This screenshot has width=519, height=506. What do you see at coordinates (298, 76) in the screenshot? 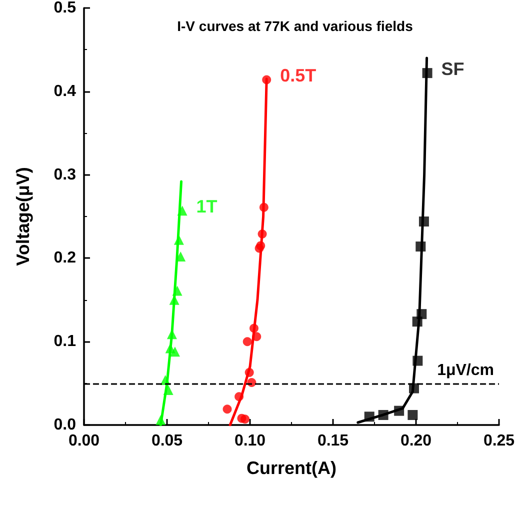
I see `series-label: 0.5T` at bounding box center [298, 76].